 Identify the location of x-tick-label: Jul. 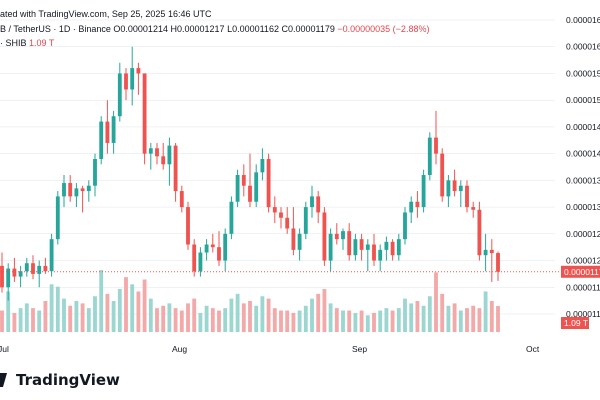
(4, 349).